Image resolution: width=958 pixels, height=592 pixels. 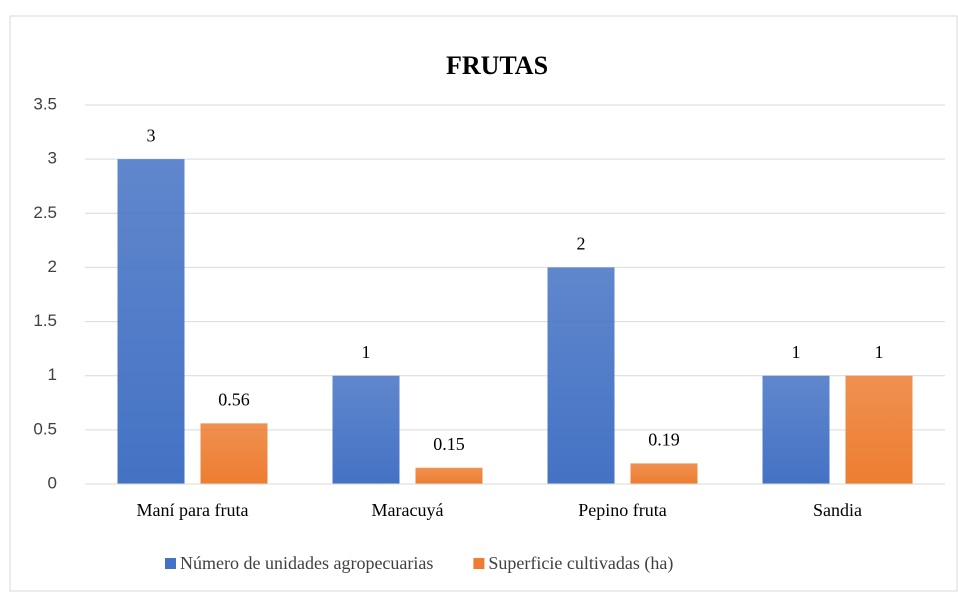 I want to click on data-label: 2, so click(x=581, y=244).